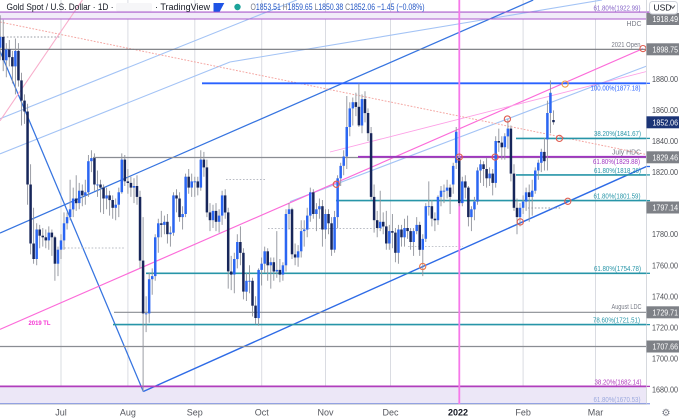  Describe the element at coordinates (634, 24) in the screenshot. I see `svg-text: HDC` at that location.